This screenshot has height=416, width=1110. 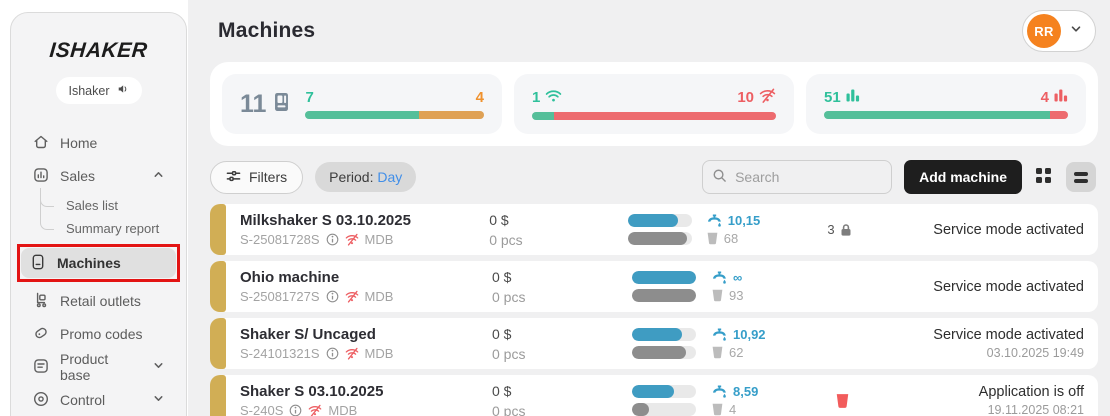 I want to click on stock-bar-alert, so click(x=1059, y=115).